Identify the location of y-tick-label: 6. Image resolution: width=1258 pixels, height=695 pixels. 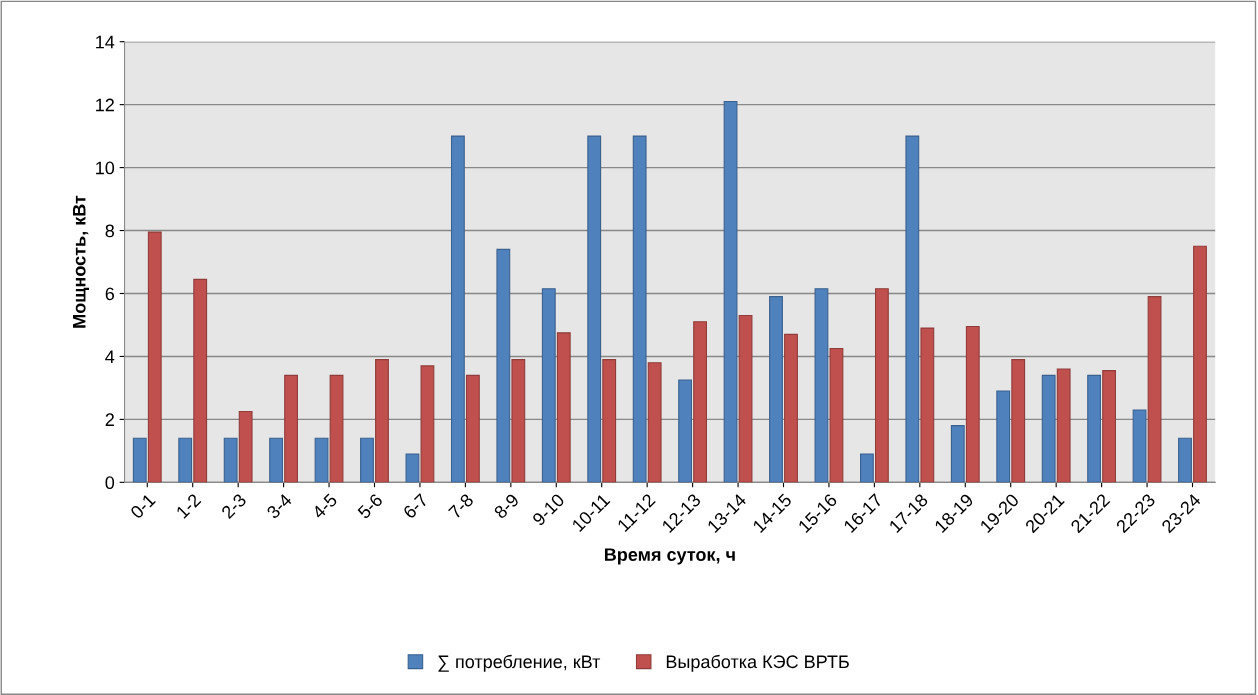
(110, 294).